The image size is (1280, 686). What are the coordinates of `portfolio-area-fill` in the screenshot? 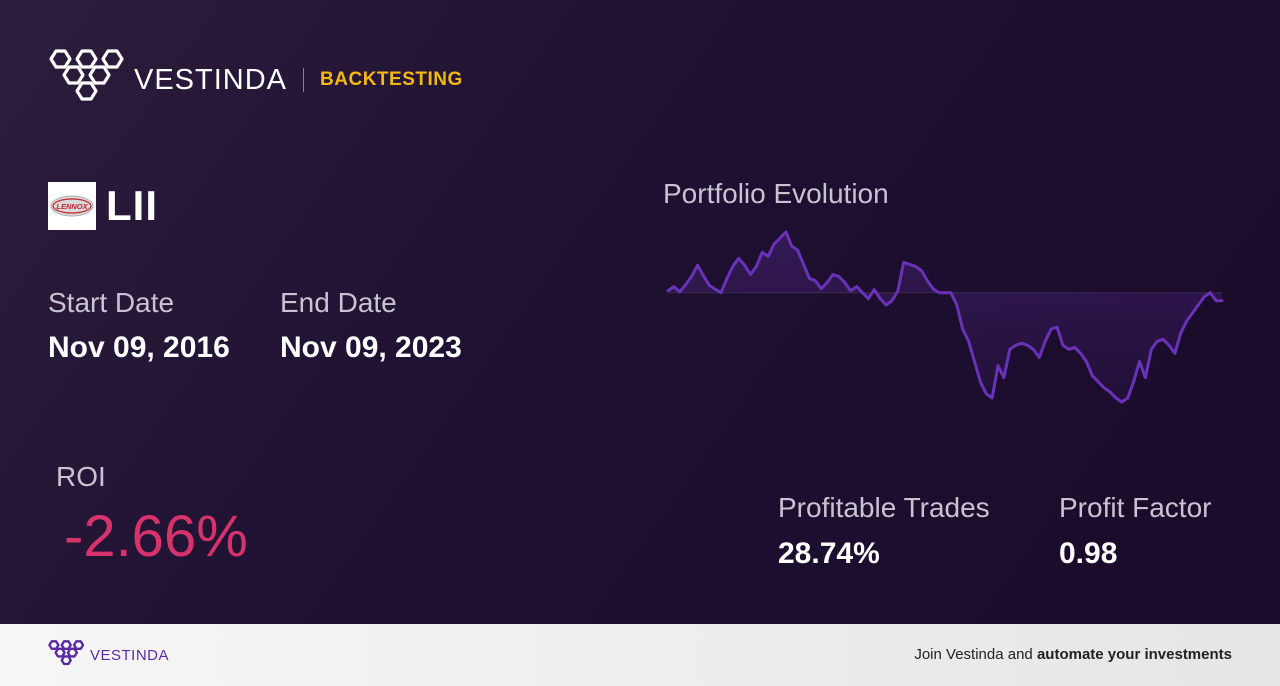 It's located at (945, 317).